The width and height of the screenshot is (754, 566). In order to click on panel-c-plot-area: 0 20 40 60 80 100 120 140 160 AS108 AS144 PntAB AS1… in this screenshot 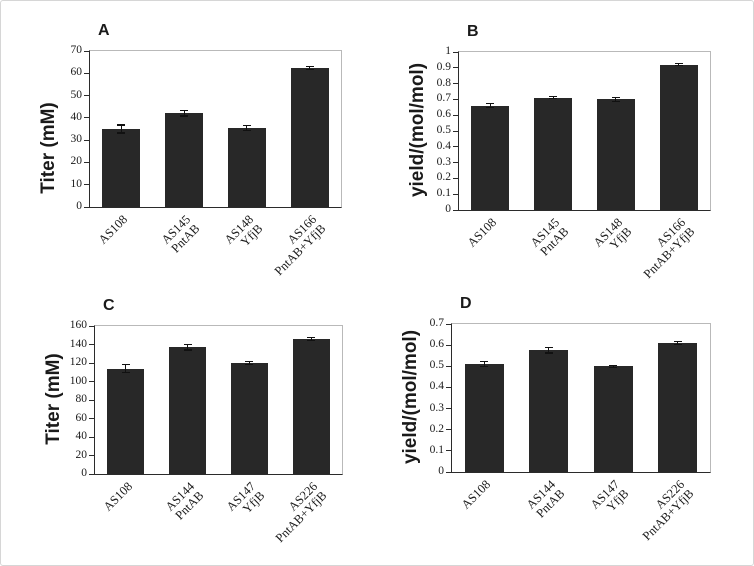, I will do `click(206, 432)`.